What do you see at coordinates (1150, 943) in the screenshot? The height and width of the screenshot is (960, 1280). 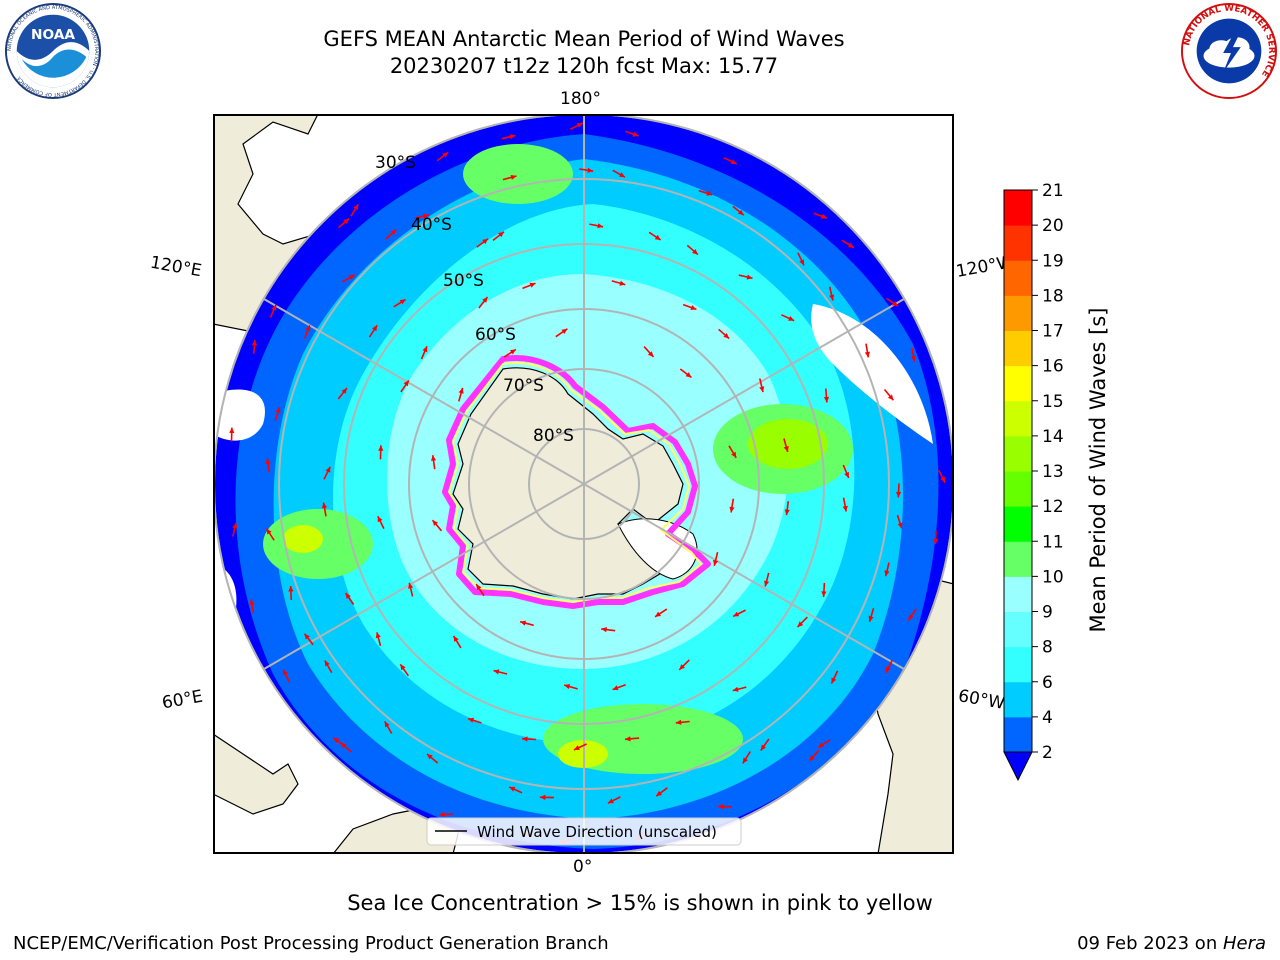 I see `footer-date-text: 09 Feb 2023 on` at bounding box center [1150, 943].